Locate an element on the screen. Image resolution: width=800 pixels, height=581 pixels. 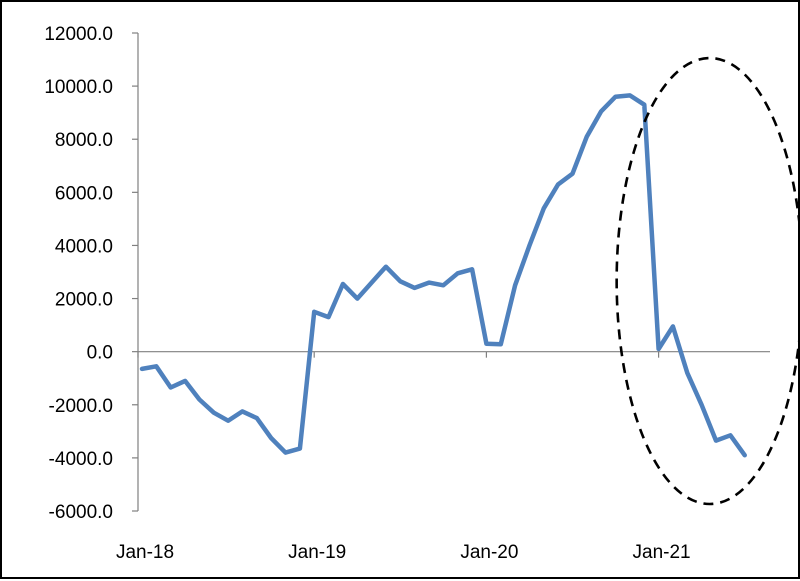
x-tick-label: Jan-21 is located at coordinates (662, 552).